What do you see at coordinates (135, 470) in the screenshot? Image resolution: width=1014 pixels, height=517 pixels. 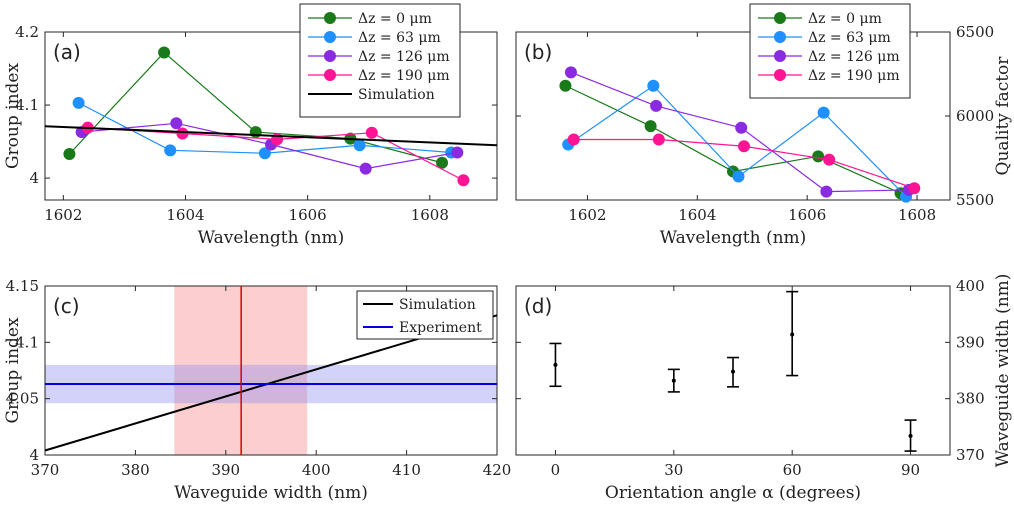 I see `x-tick-label: 380` at bounding box center [135, 470].